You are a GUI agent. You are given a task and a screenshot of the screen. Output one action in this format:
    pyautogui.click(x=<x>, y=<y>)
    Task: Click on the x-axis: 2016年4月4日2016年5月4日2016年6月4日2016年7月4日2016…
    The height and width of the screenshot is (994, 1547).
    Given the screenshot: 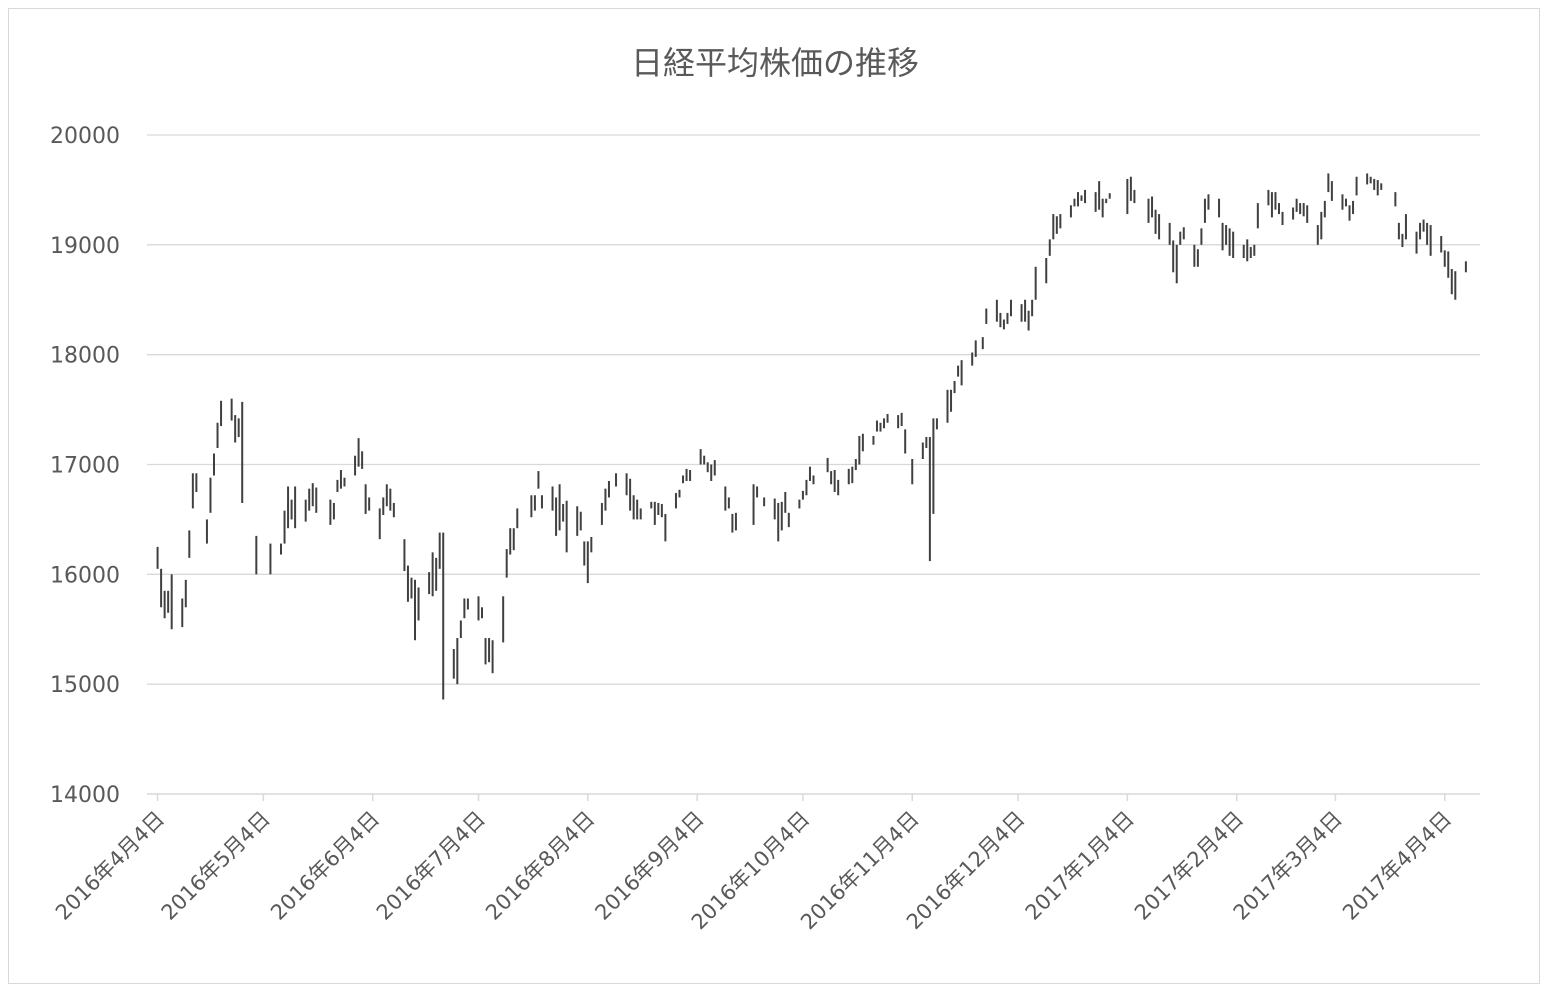 What is the action you would take?
    pyautogui.click(x=765, y=863)
    